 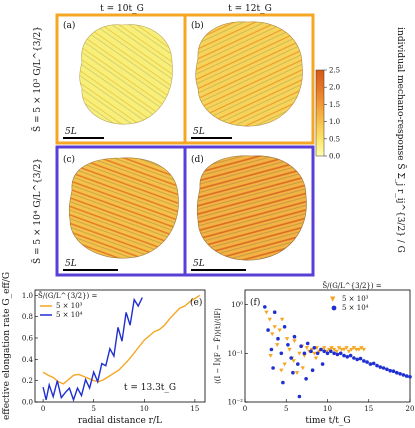 What do you see at coordinates (237, 305) in the screenshot?
I see `f-ytick-label: 10⁰` at bounding box center [237, 305].